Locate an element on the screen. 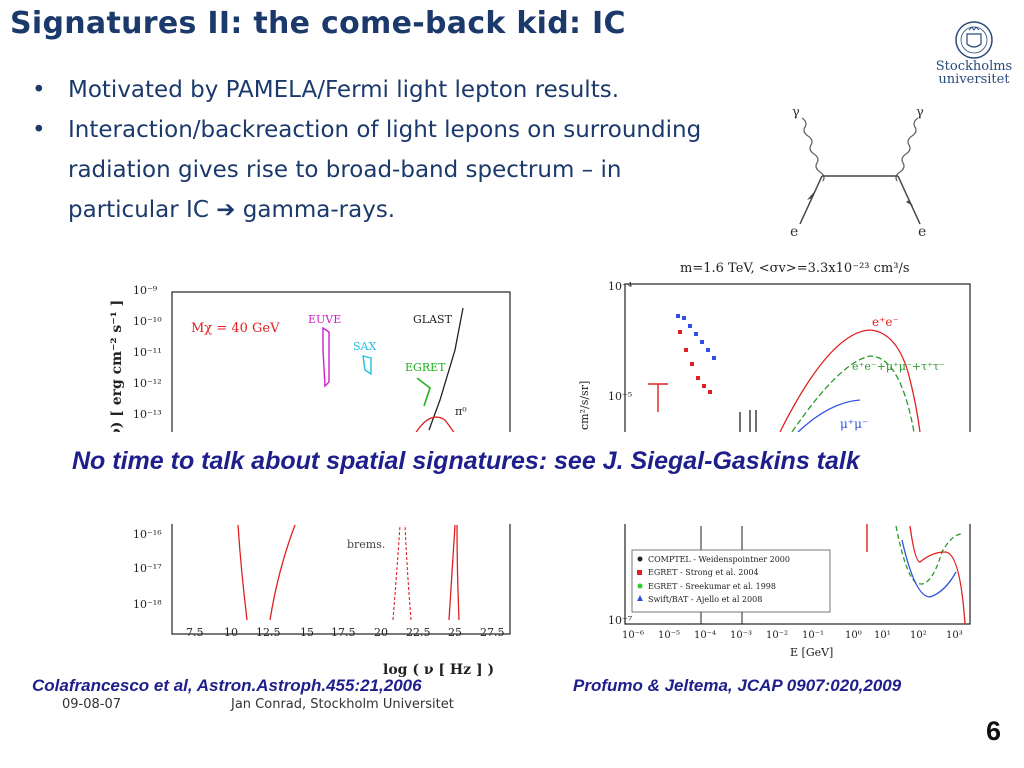  photon-line-left is located at coordinates (813, 149).